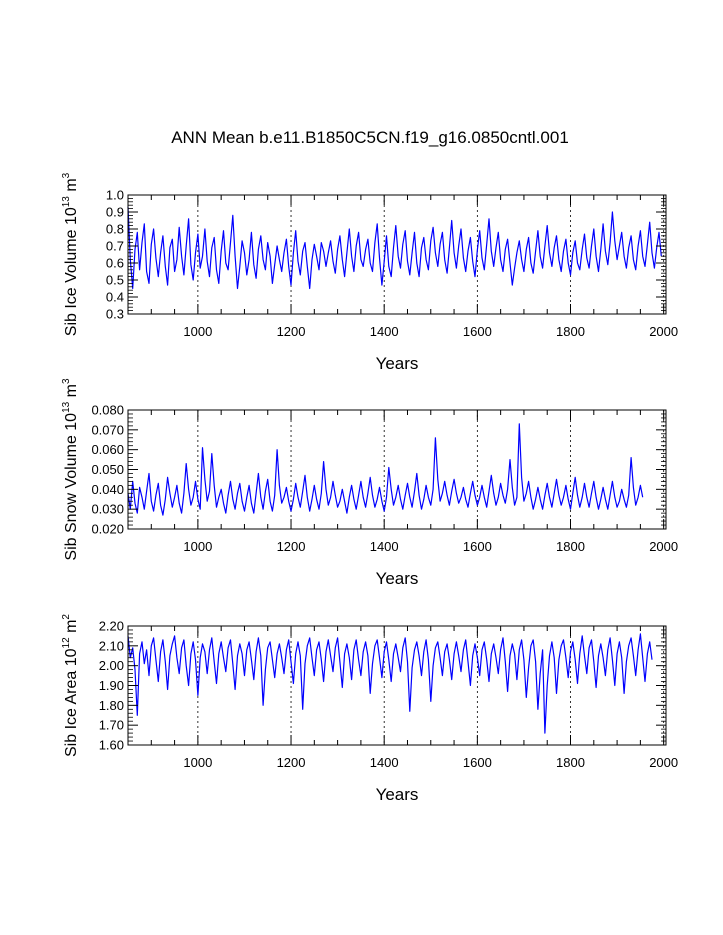 This screenshot has height=935, width=723. What do you see at coordinates (70, 254) in the screenshot?
I see `y-axis-label: Sib Ice Volume 1013 m3` at bounding box center [70, 254].